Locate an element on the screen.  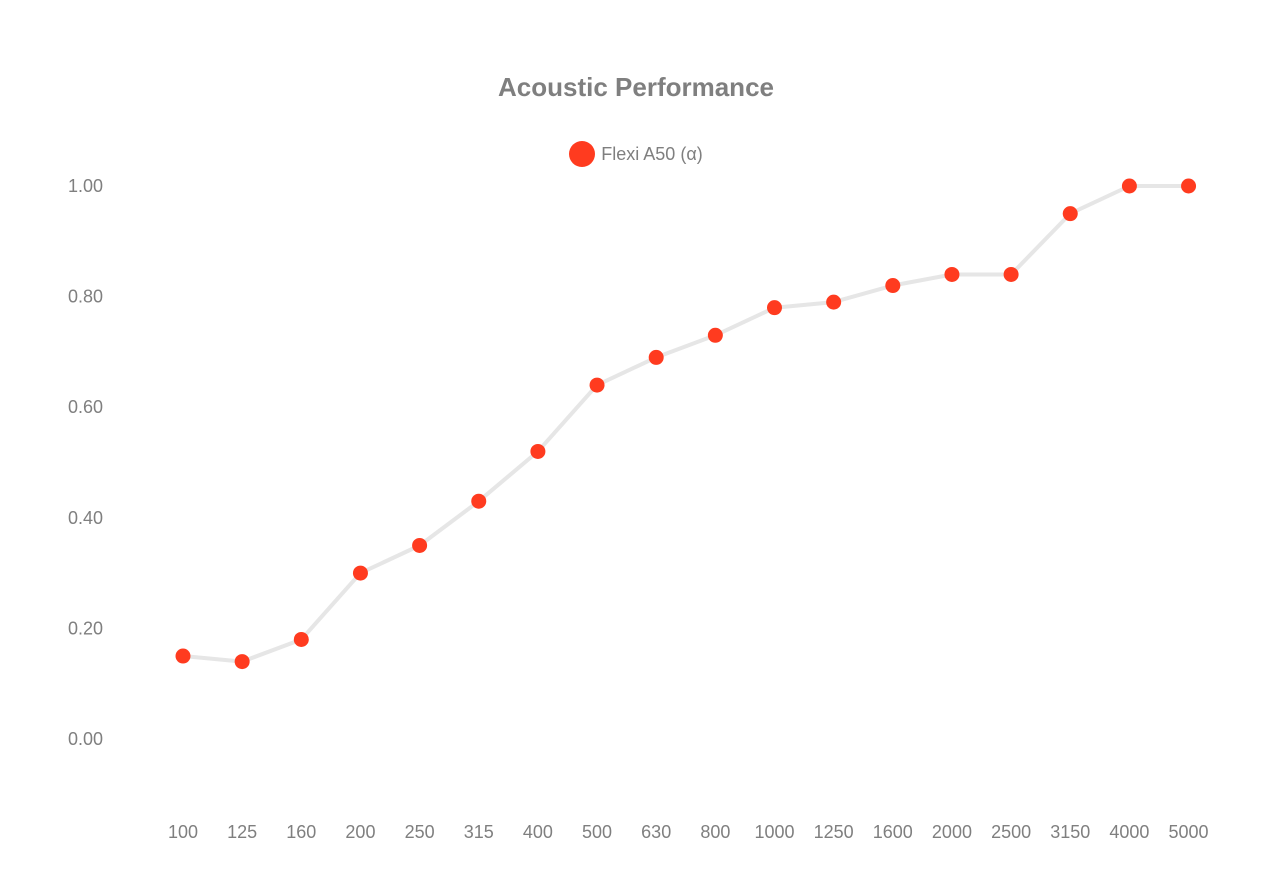
x-tick-label: 160 is located at coordinates (301, 832).